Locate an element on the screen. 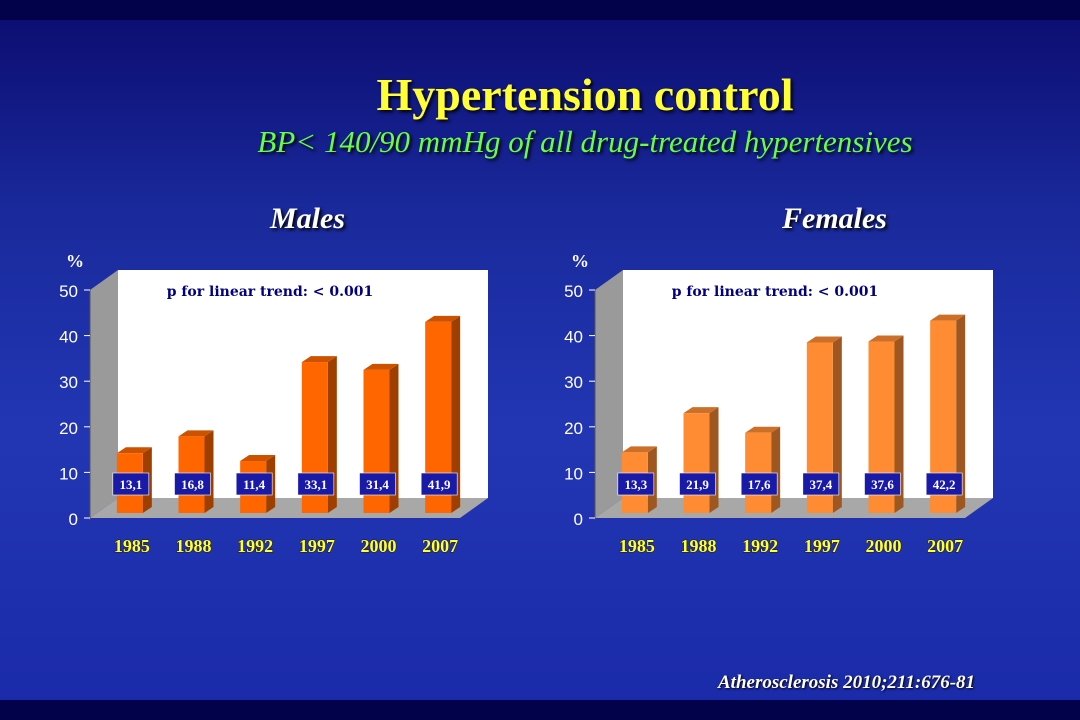 Image resolution: width=1080 pixels, height=720 pixels. value-label: 41,9 is located at coordinates (439, 484).